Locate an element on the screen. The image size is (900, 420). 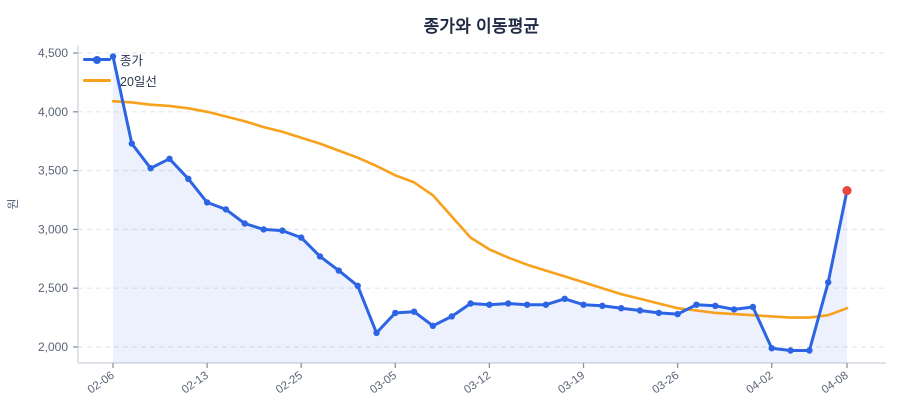
y-tick-label: 2,500 is located at coordinates (53, 288).